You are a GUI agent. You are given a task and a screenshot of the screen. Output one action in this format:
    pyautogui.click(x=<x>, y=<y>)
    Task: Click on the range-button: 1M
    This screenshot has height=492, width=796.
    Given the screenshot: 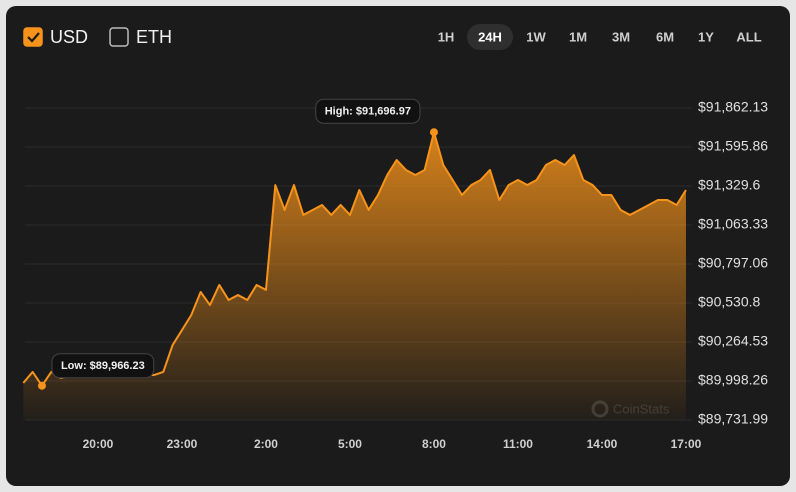 What is the action you would take?
    pyautogui.click(x=578, y=36)
    